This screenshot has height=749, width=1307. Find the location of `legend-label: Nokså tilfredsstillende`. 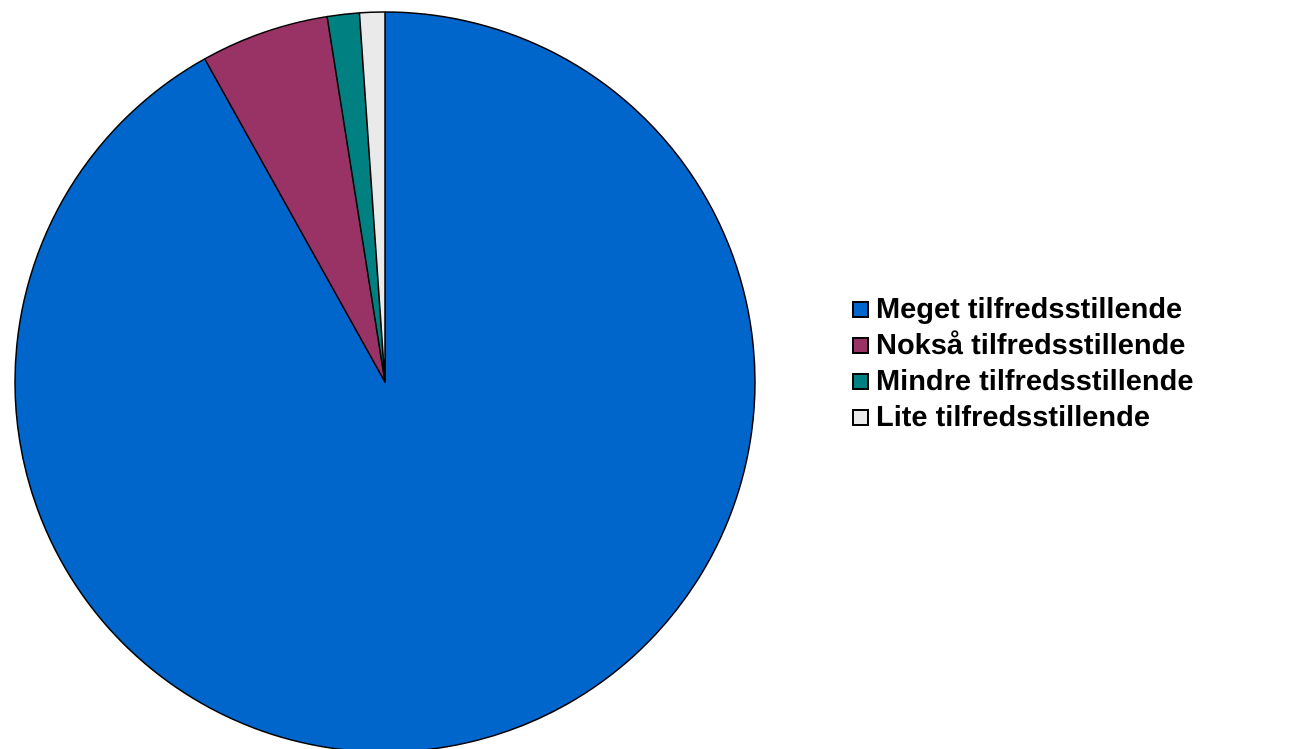

legend-label: Nokså tilfredsstillende is located at coordinates (1031, 344).